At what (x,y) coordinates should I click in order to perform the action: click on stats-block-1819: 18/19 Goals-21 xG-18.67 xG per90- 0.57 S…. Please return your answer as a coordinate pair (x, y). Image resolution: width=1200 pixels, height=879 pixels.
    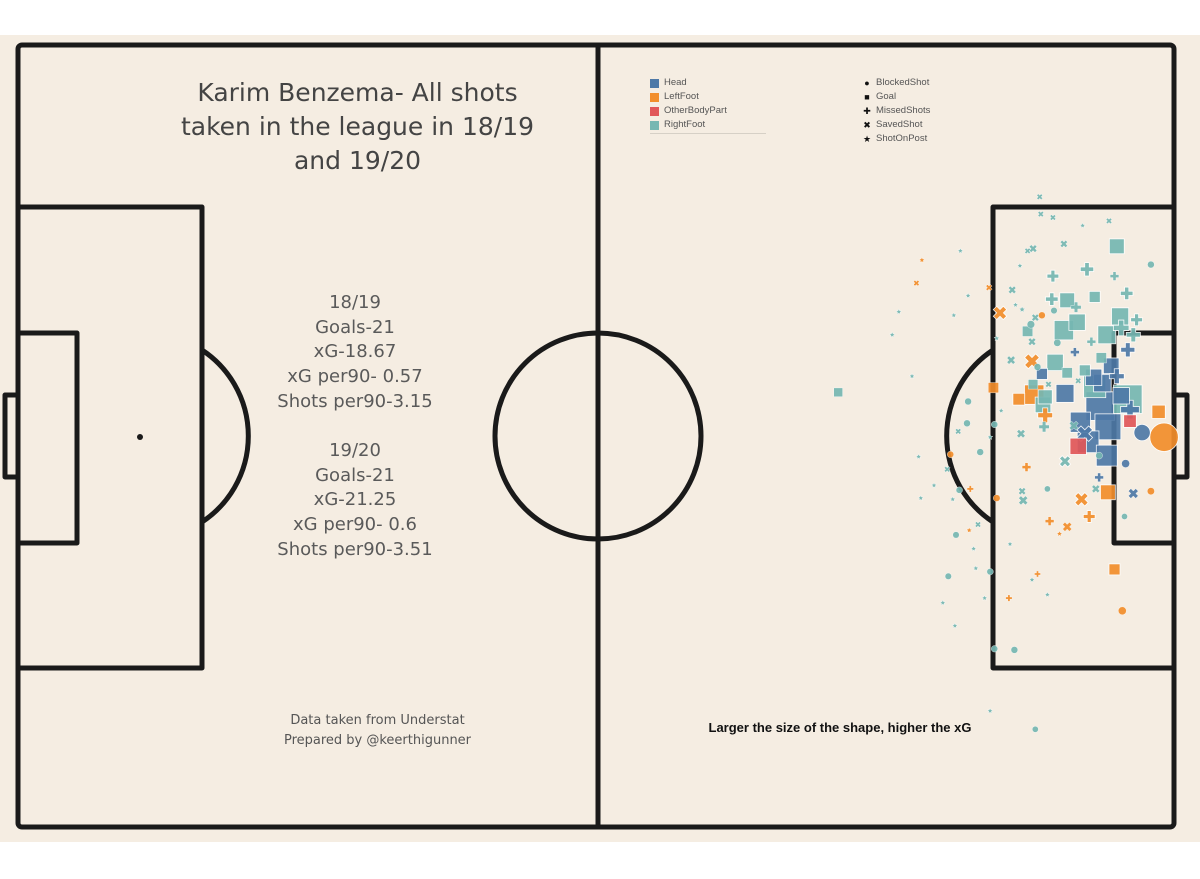
    Looking at the image, I should click on (355, 352).